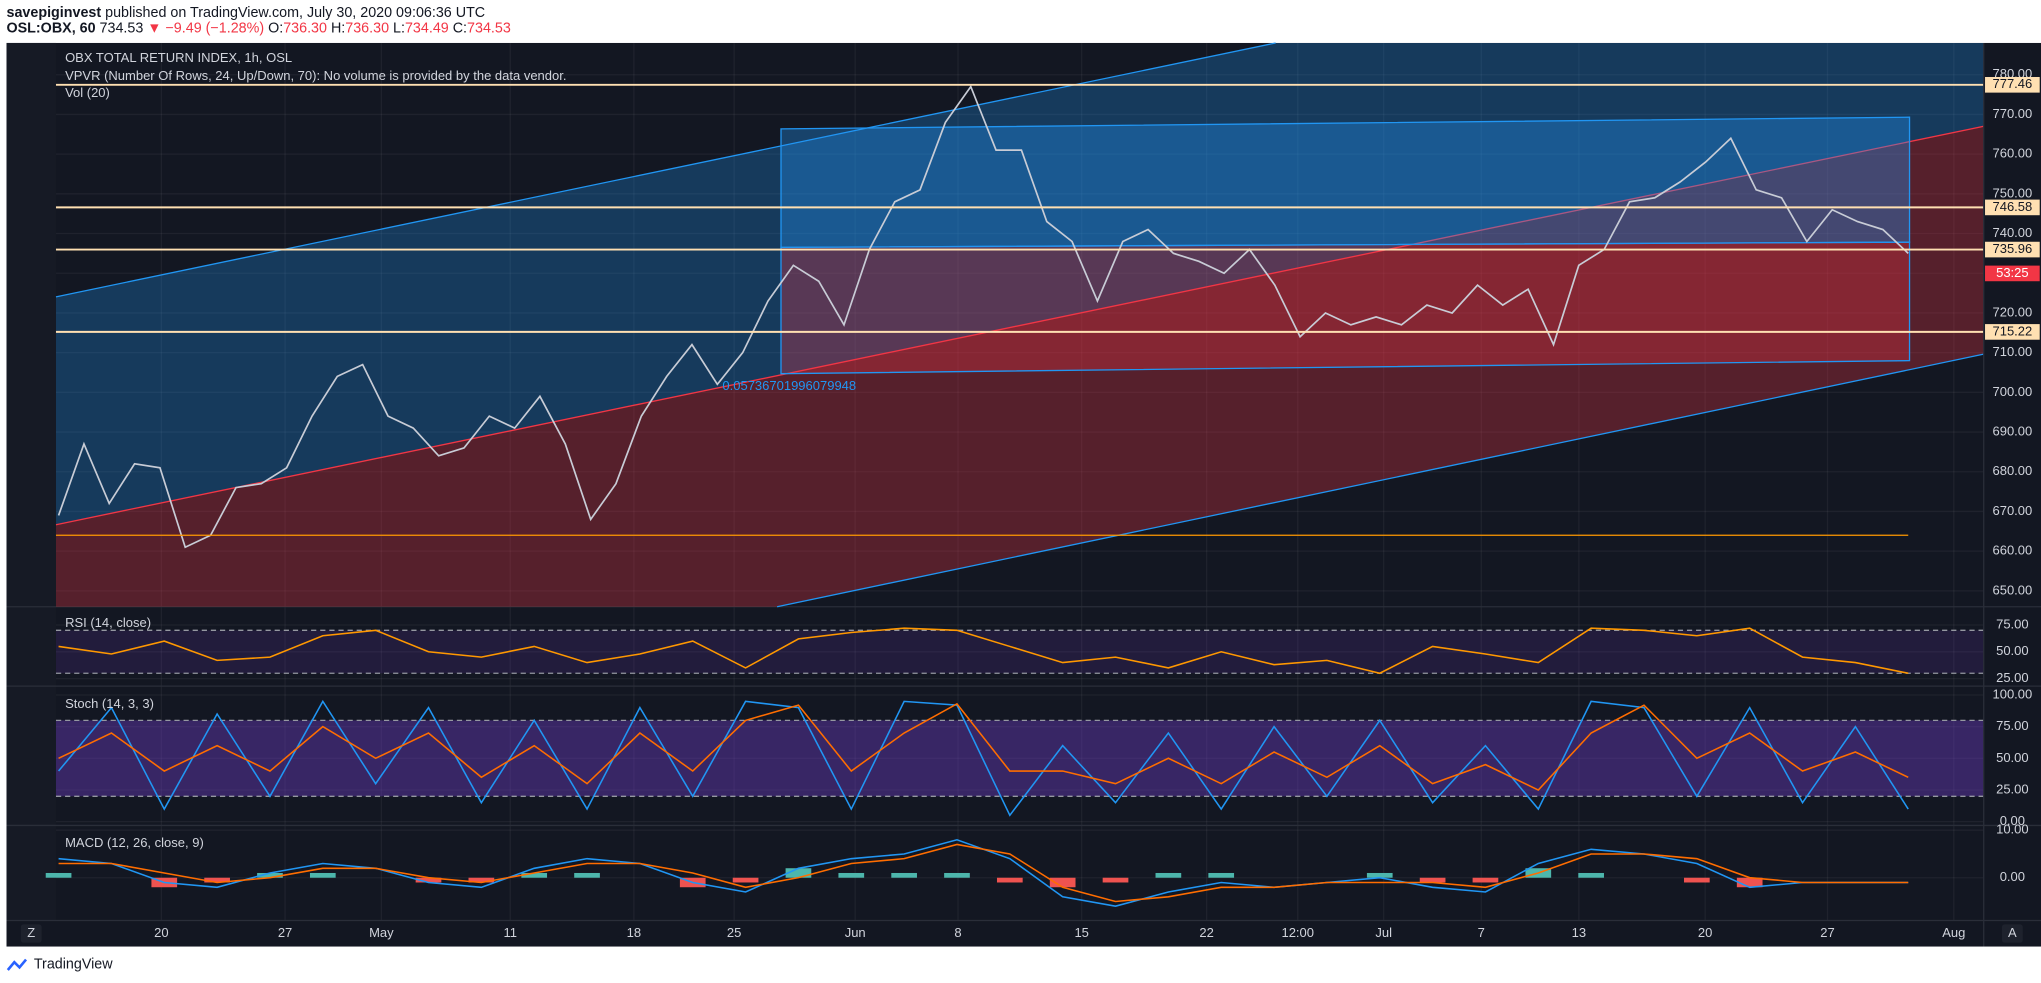 The width and height of the screenshot is (2041, 983). Describe the element at coordinates (2012, 351) in the screenshot. I see `y-tick-label: 710.00` at that location.